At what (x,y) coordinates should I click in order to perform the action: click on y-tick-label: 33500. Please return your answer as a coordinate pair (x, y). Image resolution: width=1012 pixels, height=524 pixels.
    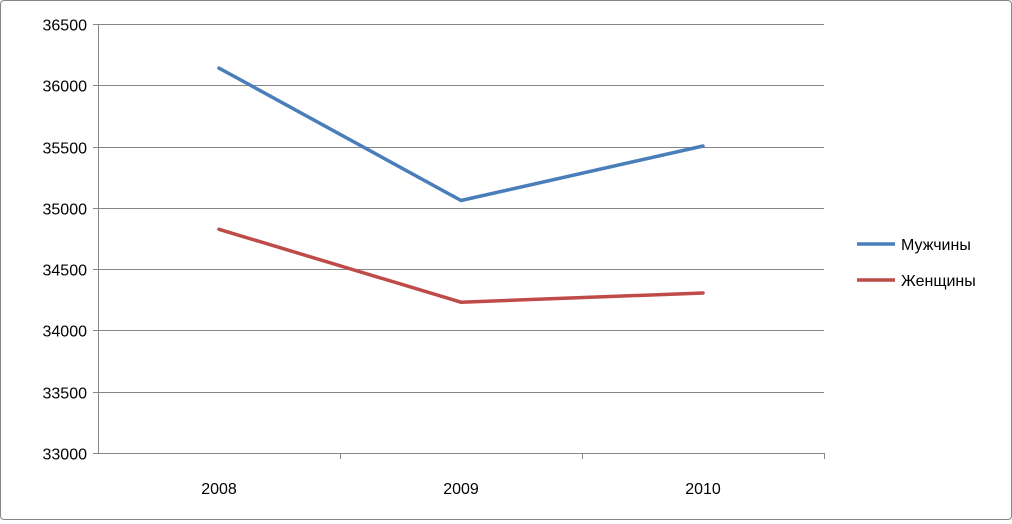
    Looking at the image, I should click on (65, 394).